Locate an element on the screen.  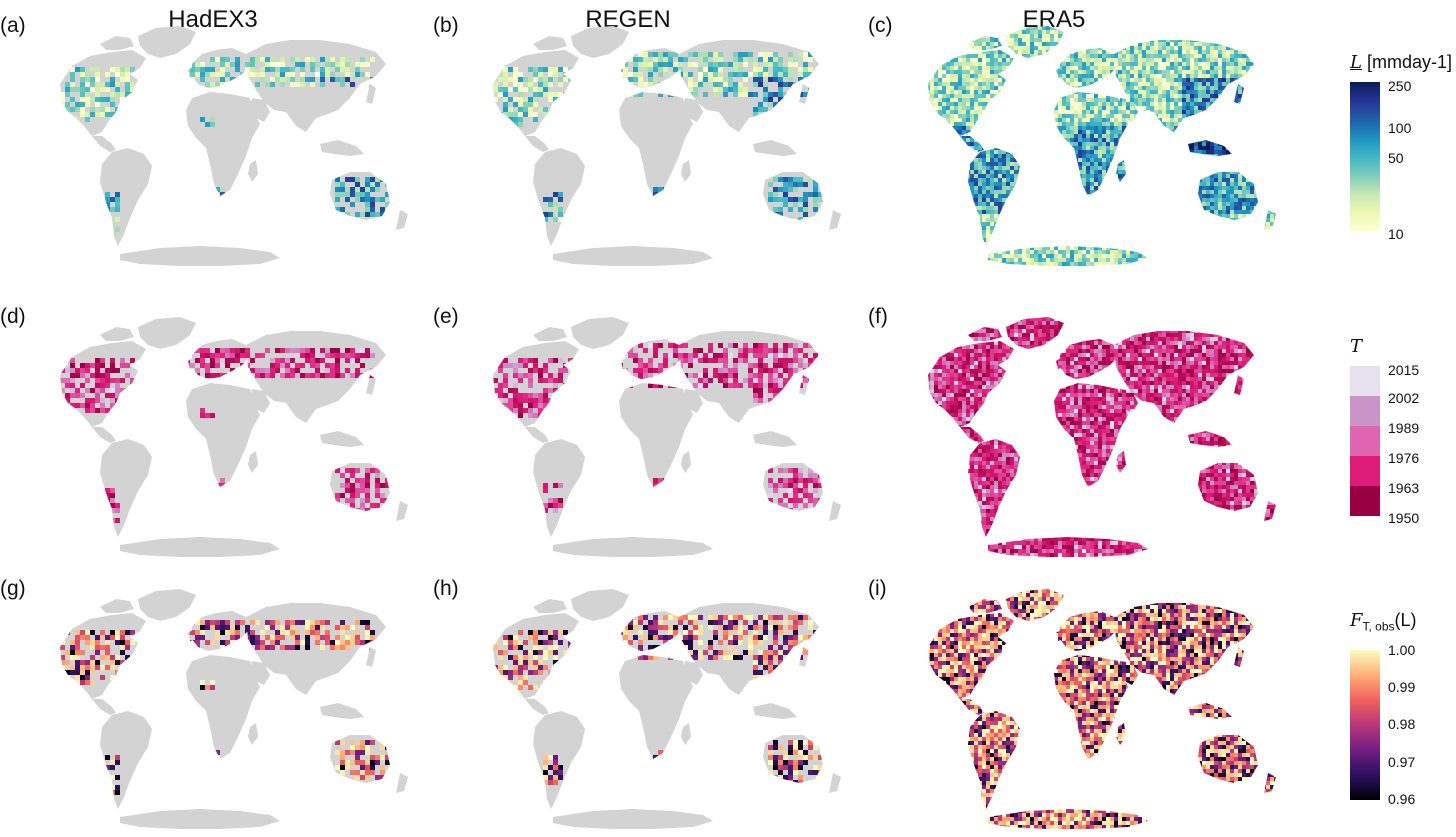
colorbar-t-title: T is located at coordinates (1356, 346).